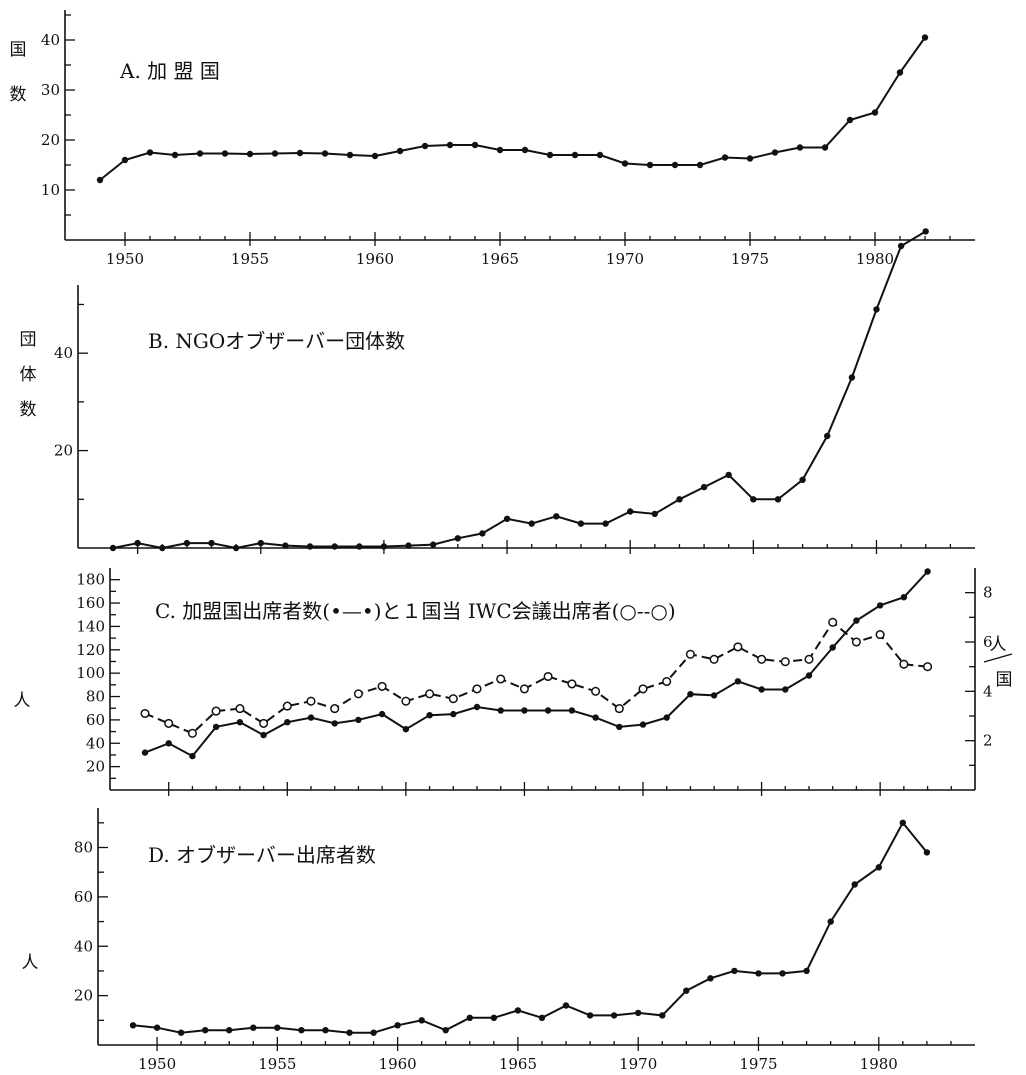 The image size is (1026, 1075). What do you see at coordinates (500, 259) in the screenshot?
I see `x-tick-label: 1965` at bounding box center [500, 259].